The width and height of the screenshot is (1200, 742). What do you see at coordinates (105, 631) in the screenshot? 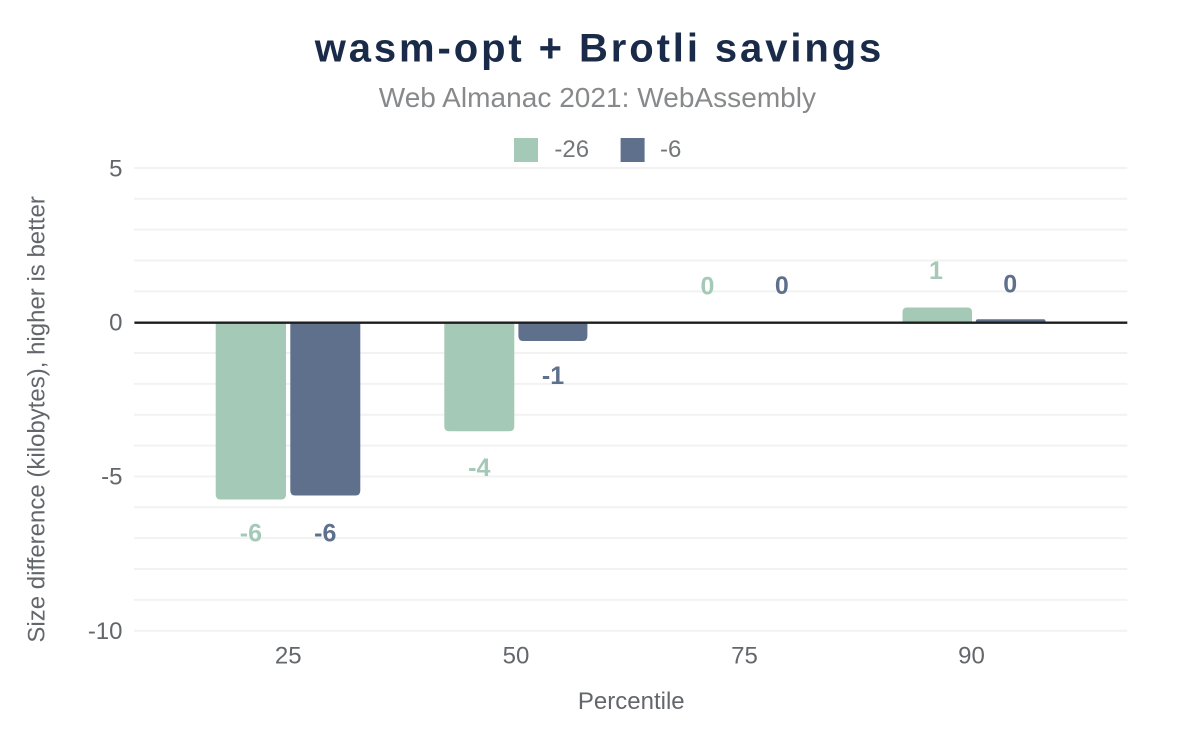
I see `svg-text: -10` at bounding box center [105, 631].